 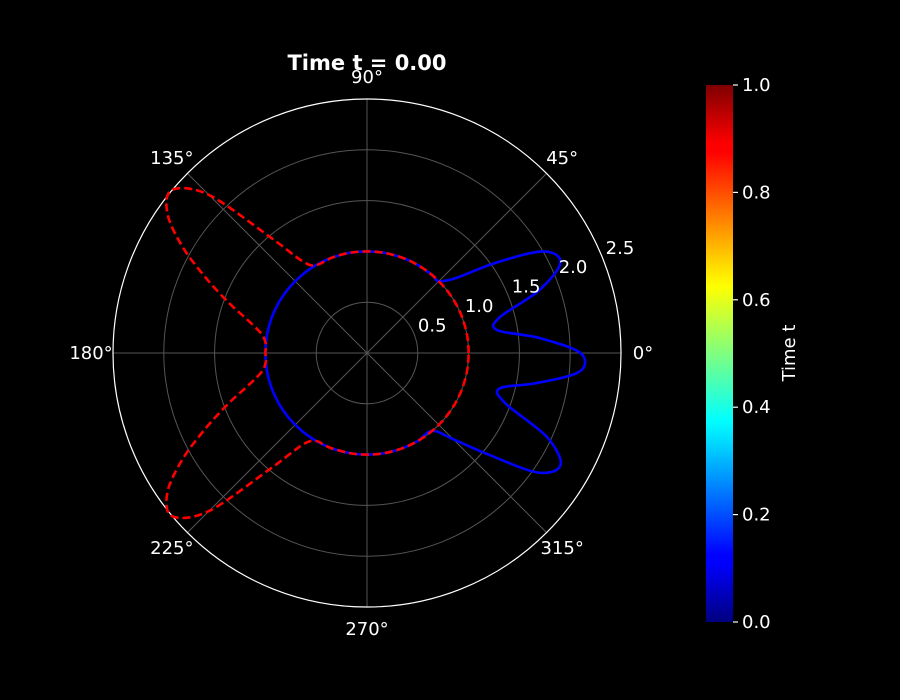 I want to click on theta-tick-label: 270°, so click(x=366, y=629).